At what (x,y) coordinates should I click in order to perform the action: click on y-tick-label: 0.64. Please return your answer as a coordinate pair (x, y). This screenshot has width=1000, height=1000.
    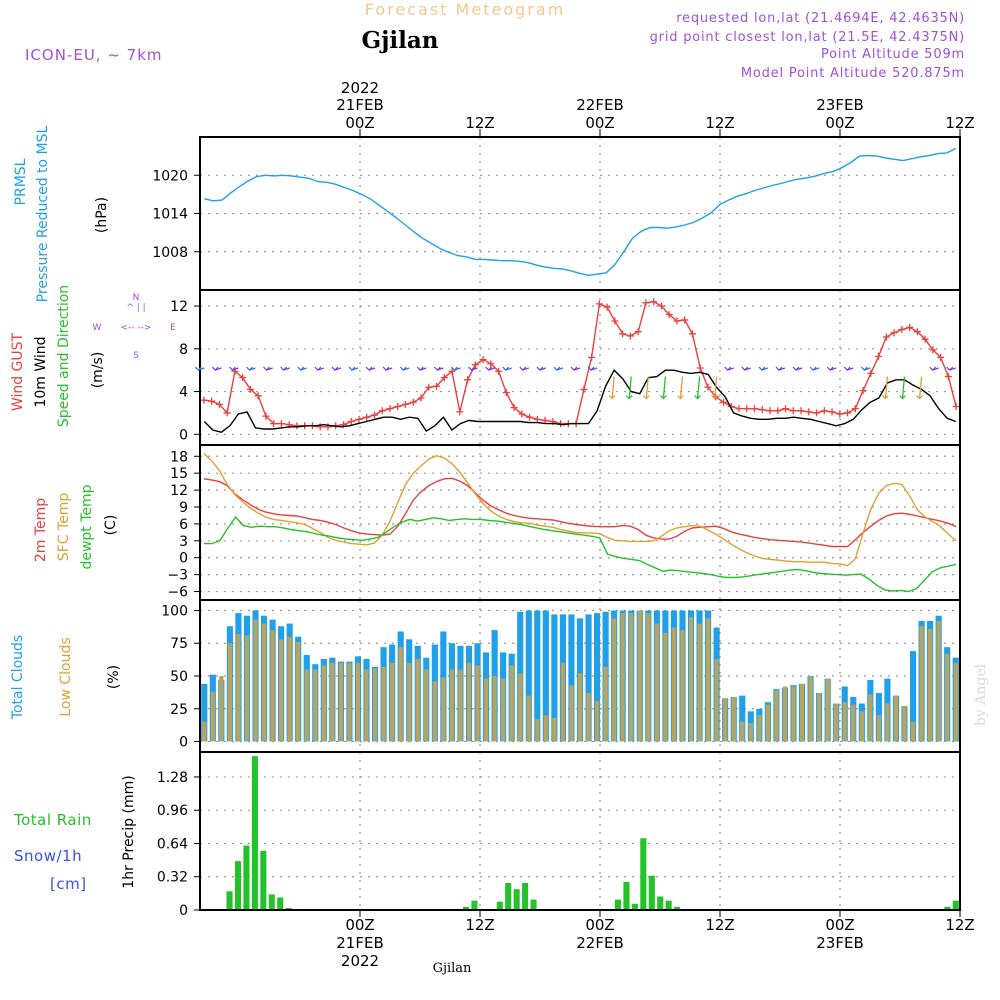
    Looking at the image, I should click on (172, 844).